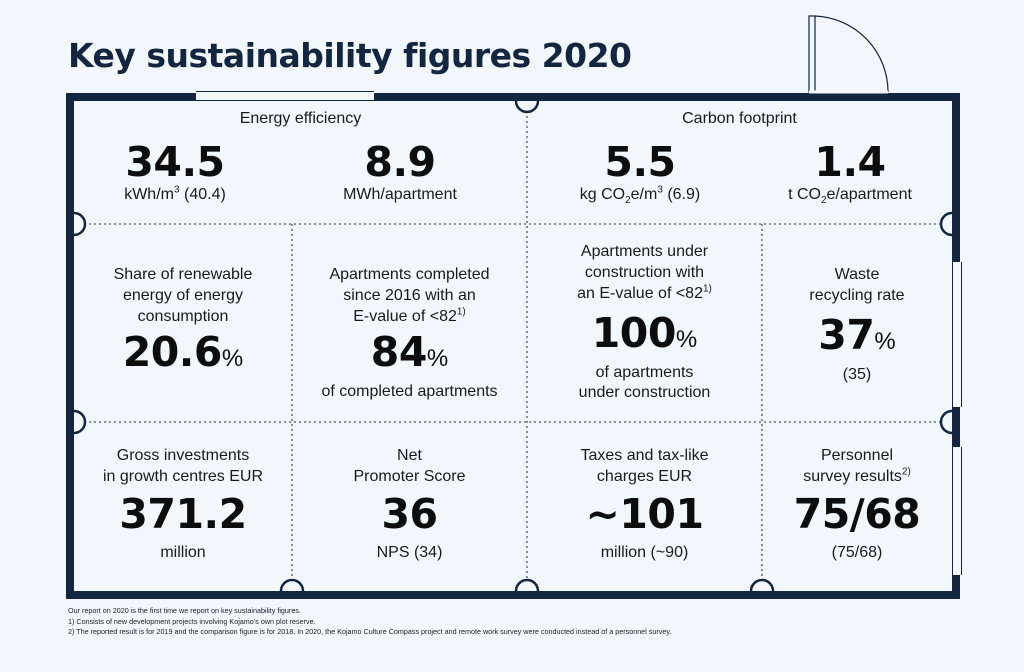 The width and height of the screenshot is (1024, 672). What do you see at coordinates (957, 334) in the screenshot?
I see `right-wall-opening-upper` at bounding box center [957, 334].